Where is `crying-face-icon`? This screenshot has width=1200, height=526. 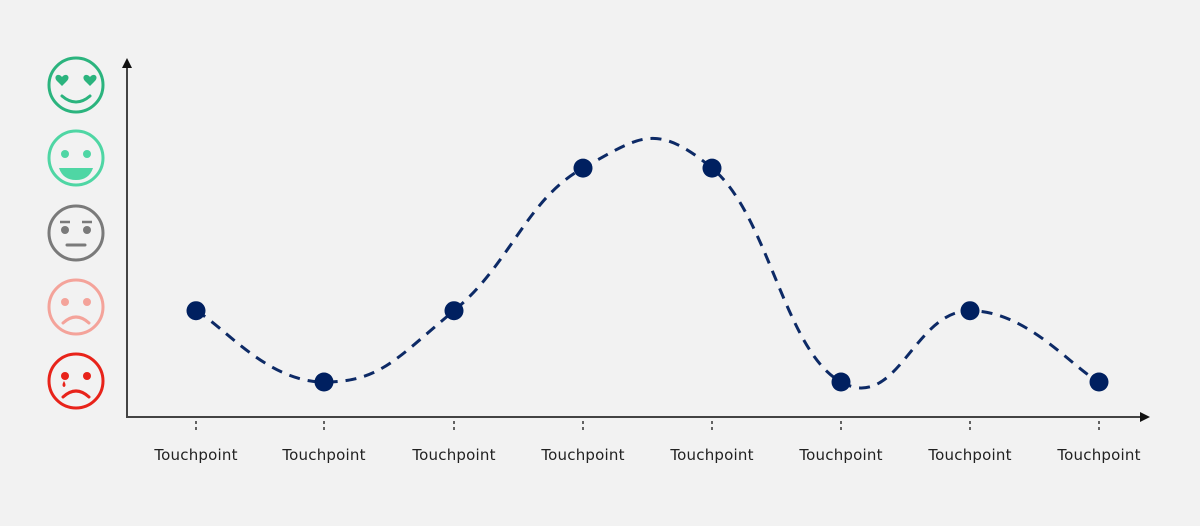
crying-face-icon is located at coordinates (76, 381).